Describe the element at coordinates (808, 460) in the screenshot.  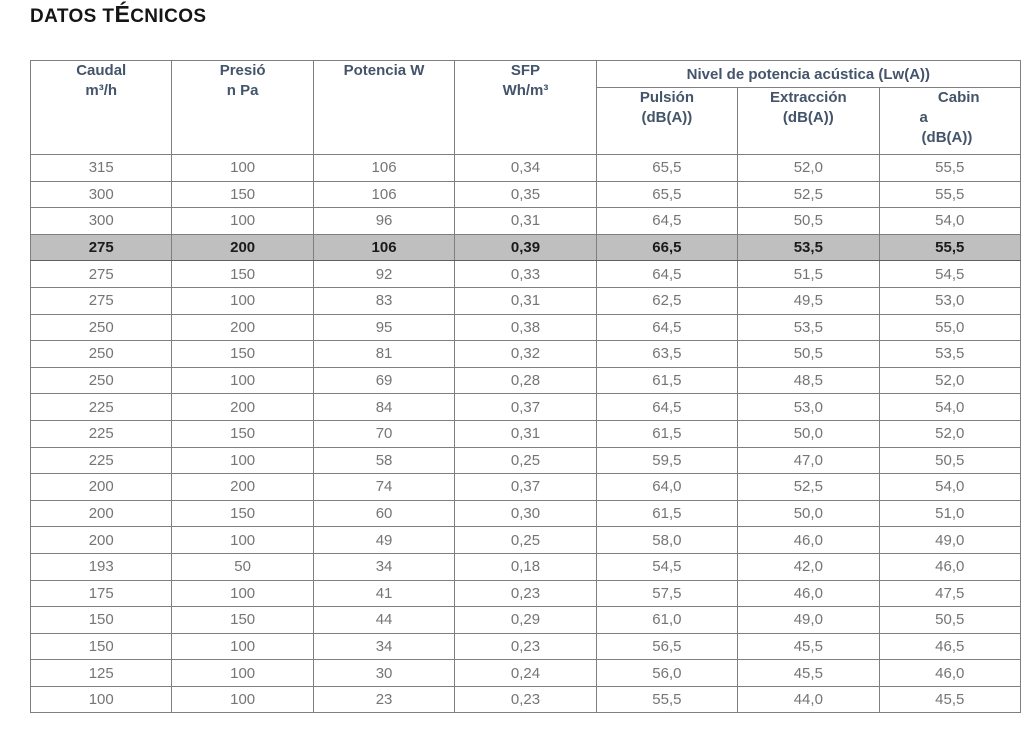
I see `table-cell: 47,0` at that location.